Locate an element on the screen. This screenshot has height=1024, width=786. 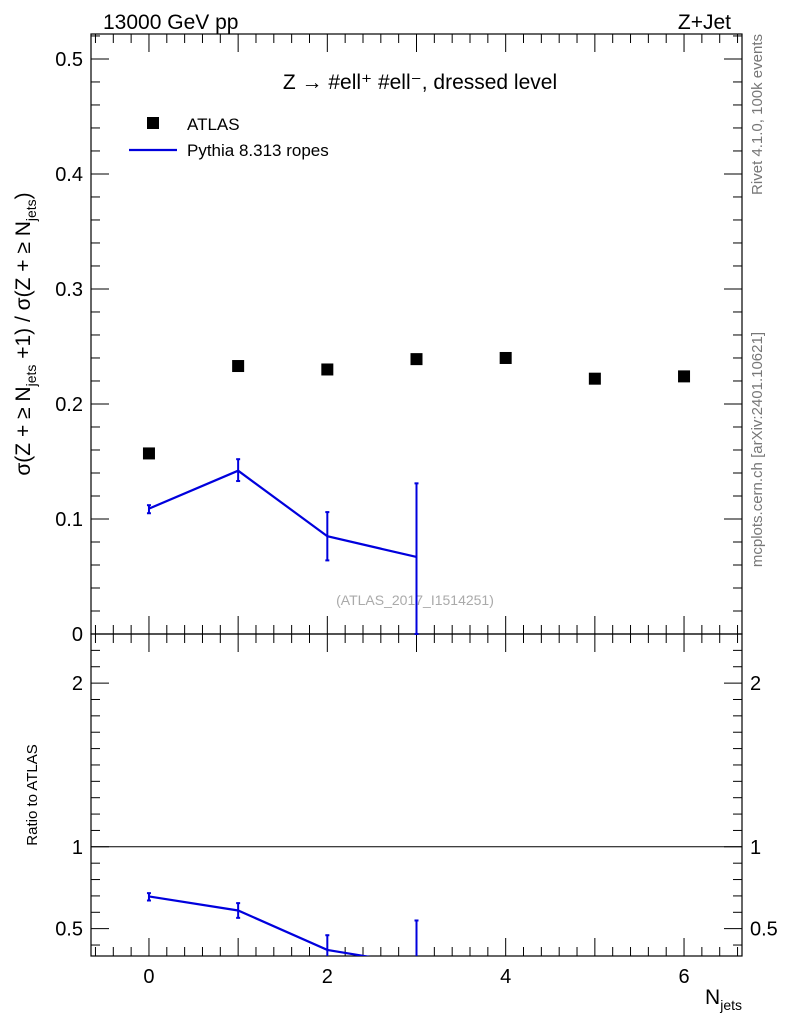
analysis-watermark: (ATLAS_2017_I1514251) is located at coordinates (415, 600).